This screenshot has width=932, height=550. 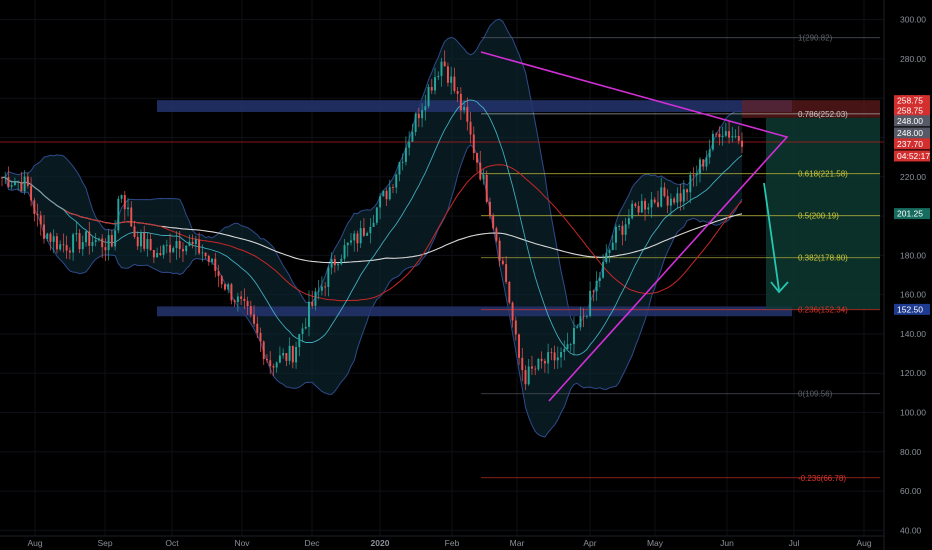 What do you see at coordinates (823, 114) in the screenshot?
I see `fib-label-0.786: 0.786(252.03)` at bounding box center [823, 114].